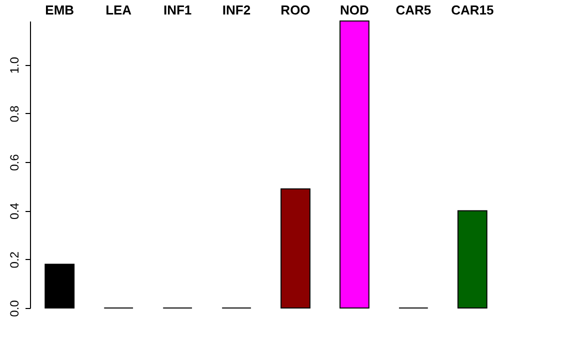 Image resolution: width=576 pixels, height=360 pixels. Describe the element at coordinates (177, 10) in the screenshot. I see `x-tick-label: INF1` at that location.